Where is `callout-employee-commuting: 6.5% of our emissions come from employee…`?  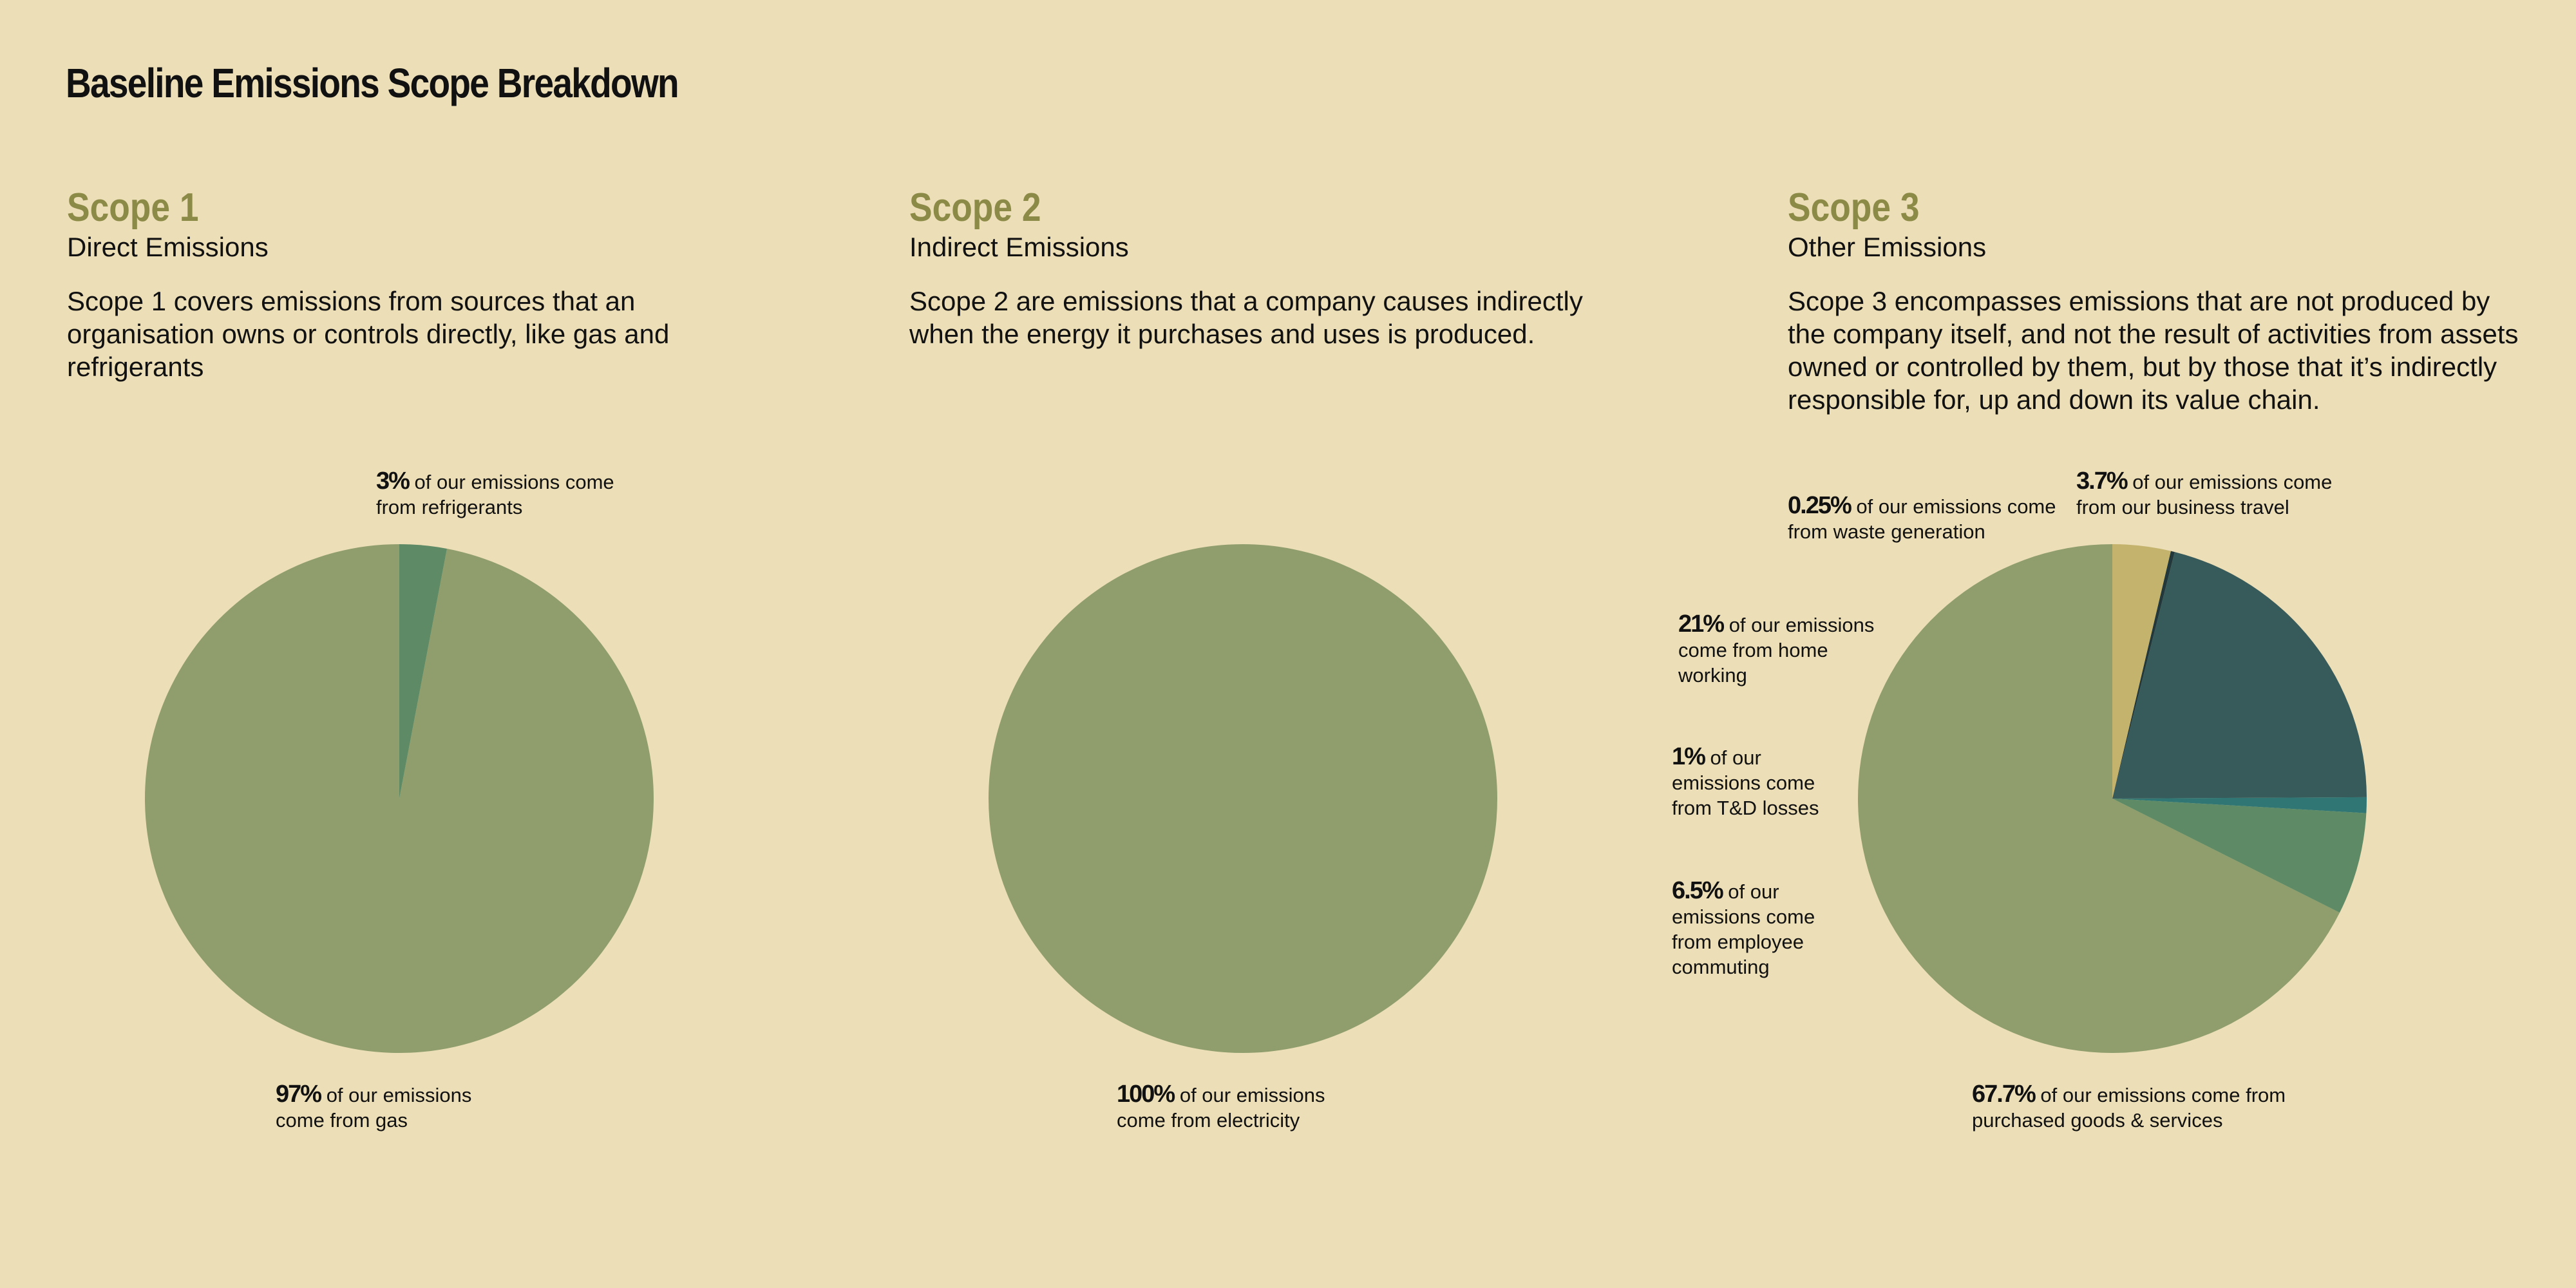
callout-employee-commuting: 6.5% of our emissions come from employee… is located at coordinates (1756, 929).